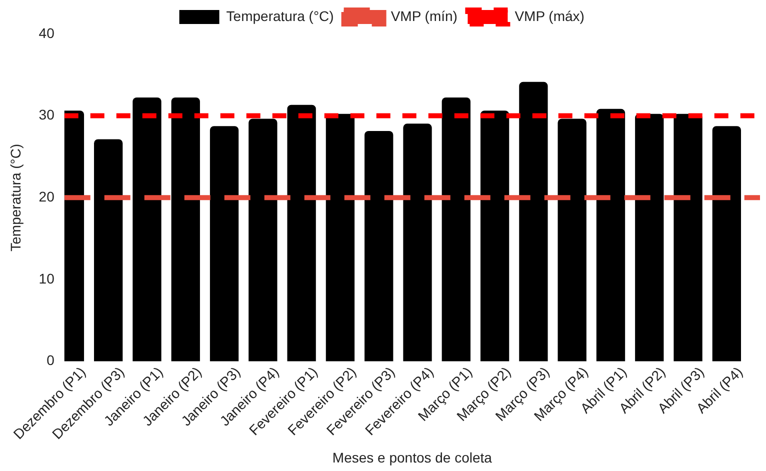 The height and width of the screenshot is (471, 766). I want to click on y-tick-label: 0, so click(50, 360).